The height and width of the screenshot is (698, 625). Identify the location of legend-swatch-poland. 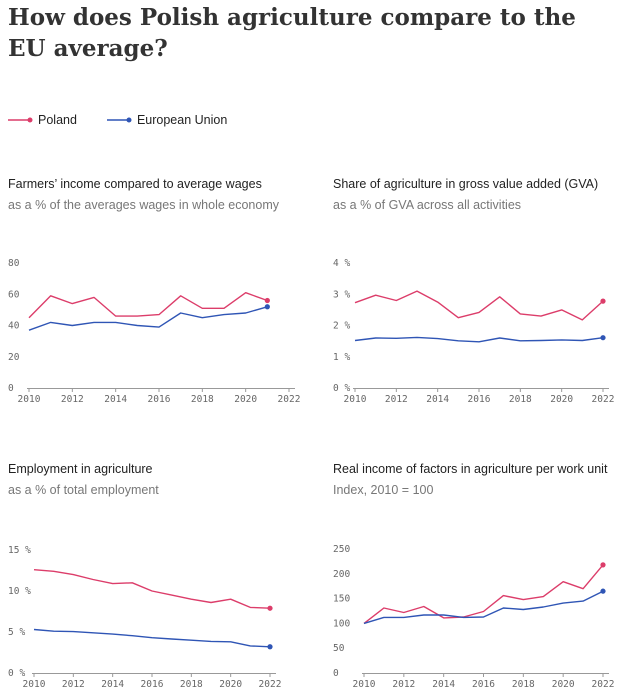
(20, 120).